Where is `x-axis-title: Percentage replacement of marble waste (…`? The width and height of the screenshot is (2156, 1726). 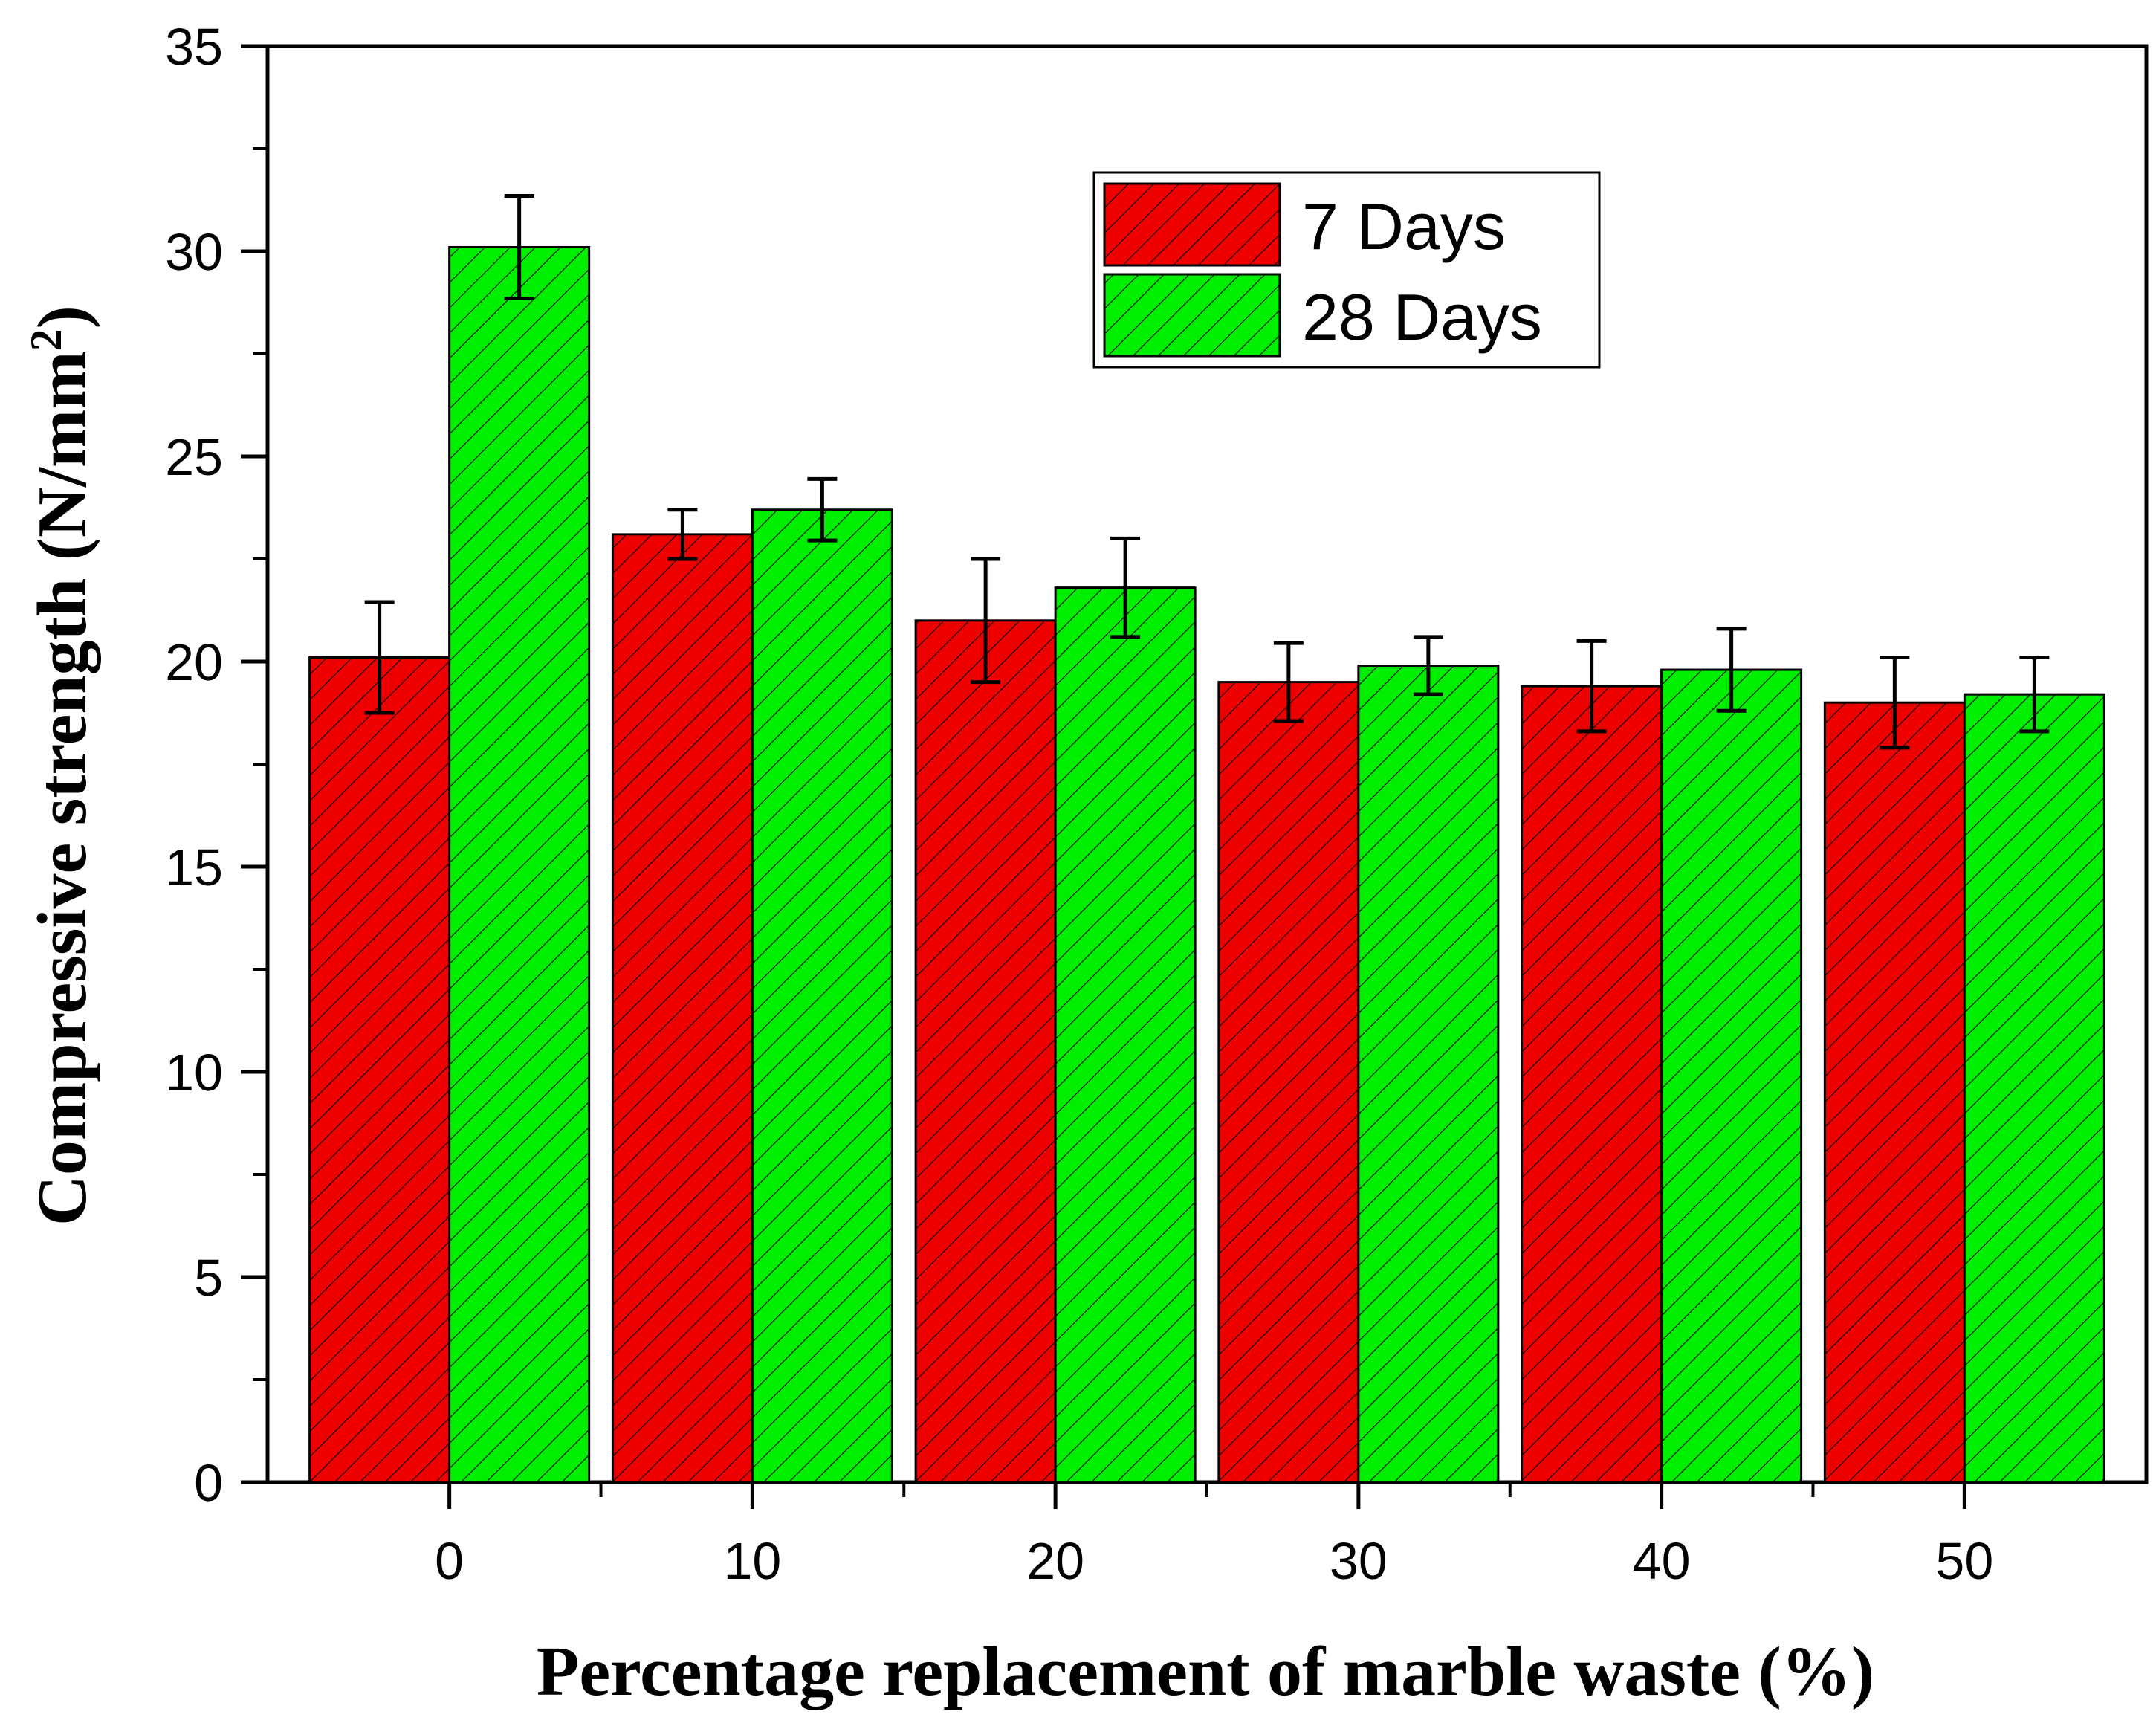 x-axis-title: Percentage replacement of marble waste (… is located at coordinates (1205, 1671).